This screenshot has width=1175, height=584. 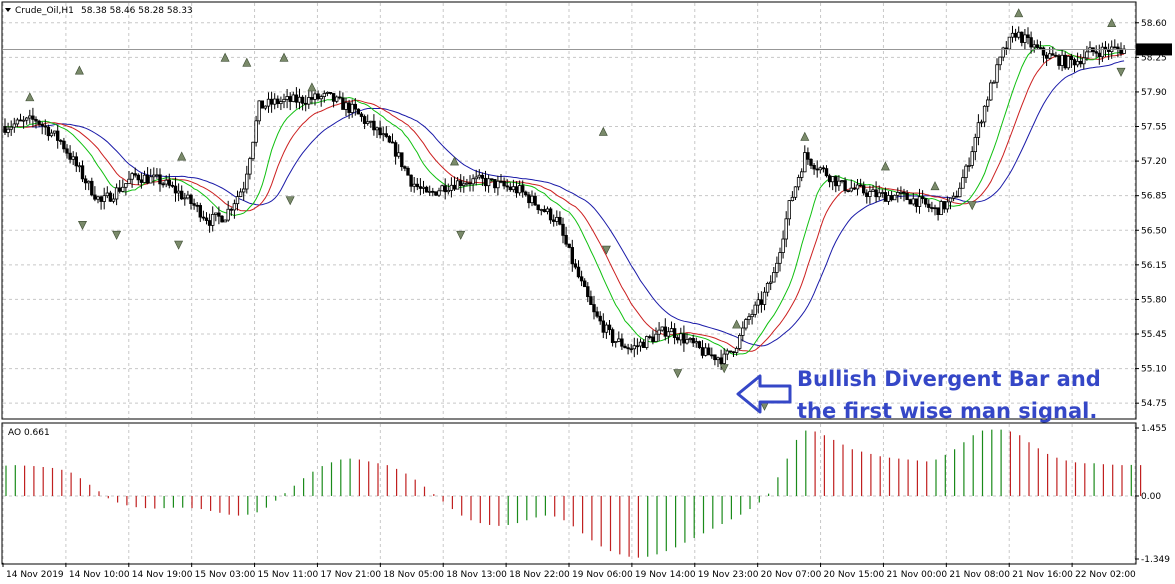 I want to click on dropdown-triangle-icon, so click(x=8, y=10).